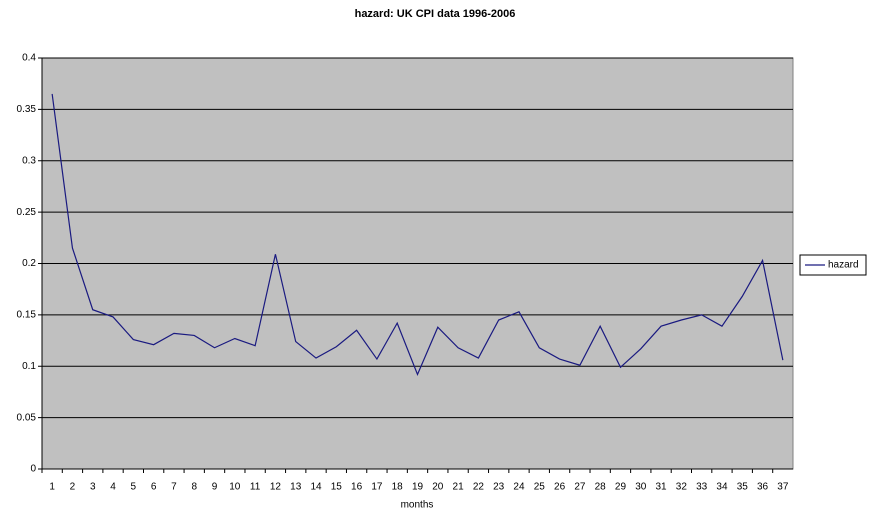 The width and height of the screenshot is (870, 512). Describe the element at coordinates (29, 263) in the screenshot. I see `y-tick-label: 0.2` at that location.